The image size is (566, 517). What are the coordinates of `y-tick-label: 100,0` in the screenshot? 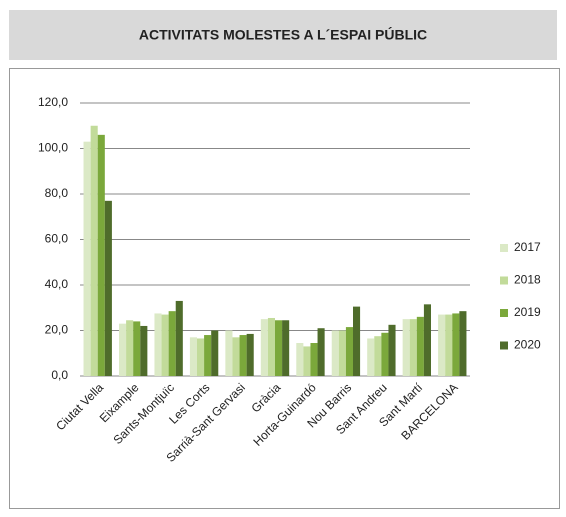 It's located at (53, 148).